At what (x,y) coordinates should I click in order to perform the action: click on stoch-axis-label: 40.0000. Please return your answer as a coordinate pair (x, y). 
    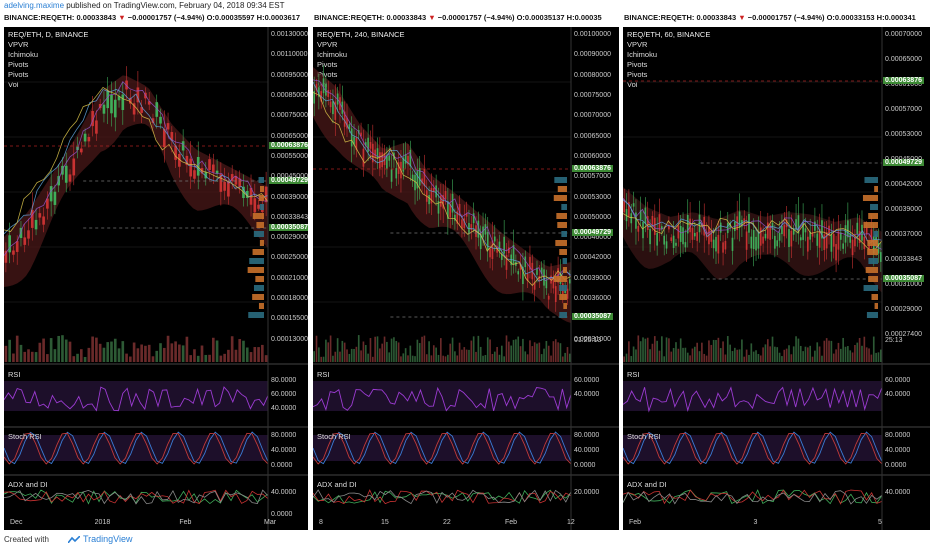
    Looking at the image, I should click on (587, 450).